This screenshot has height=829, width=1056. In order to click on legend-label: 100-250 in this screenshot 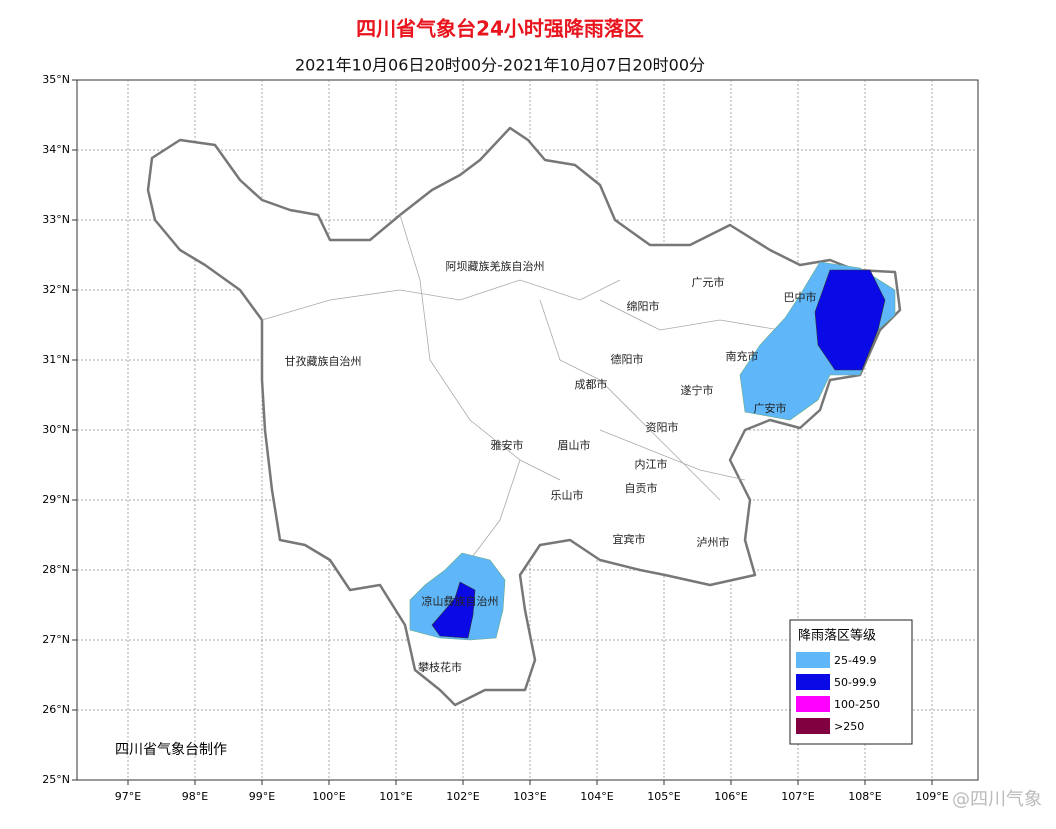, I will do `click(857, 704)`.